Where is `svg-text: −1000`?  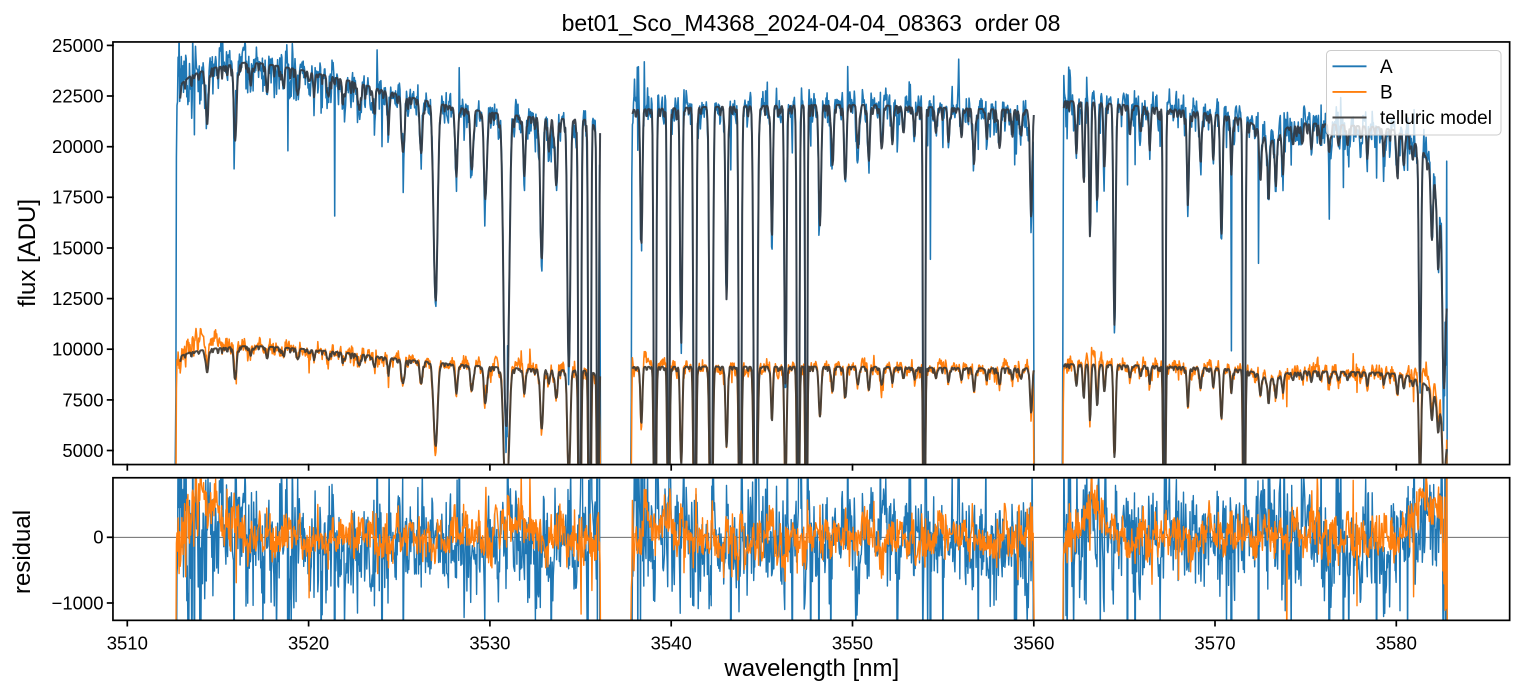 svg-text: −1000 is located at coordinates (78, 602).